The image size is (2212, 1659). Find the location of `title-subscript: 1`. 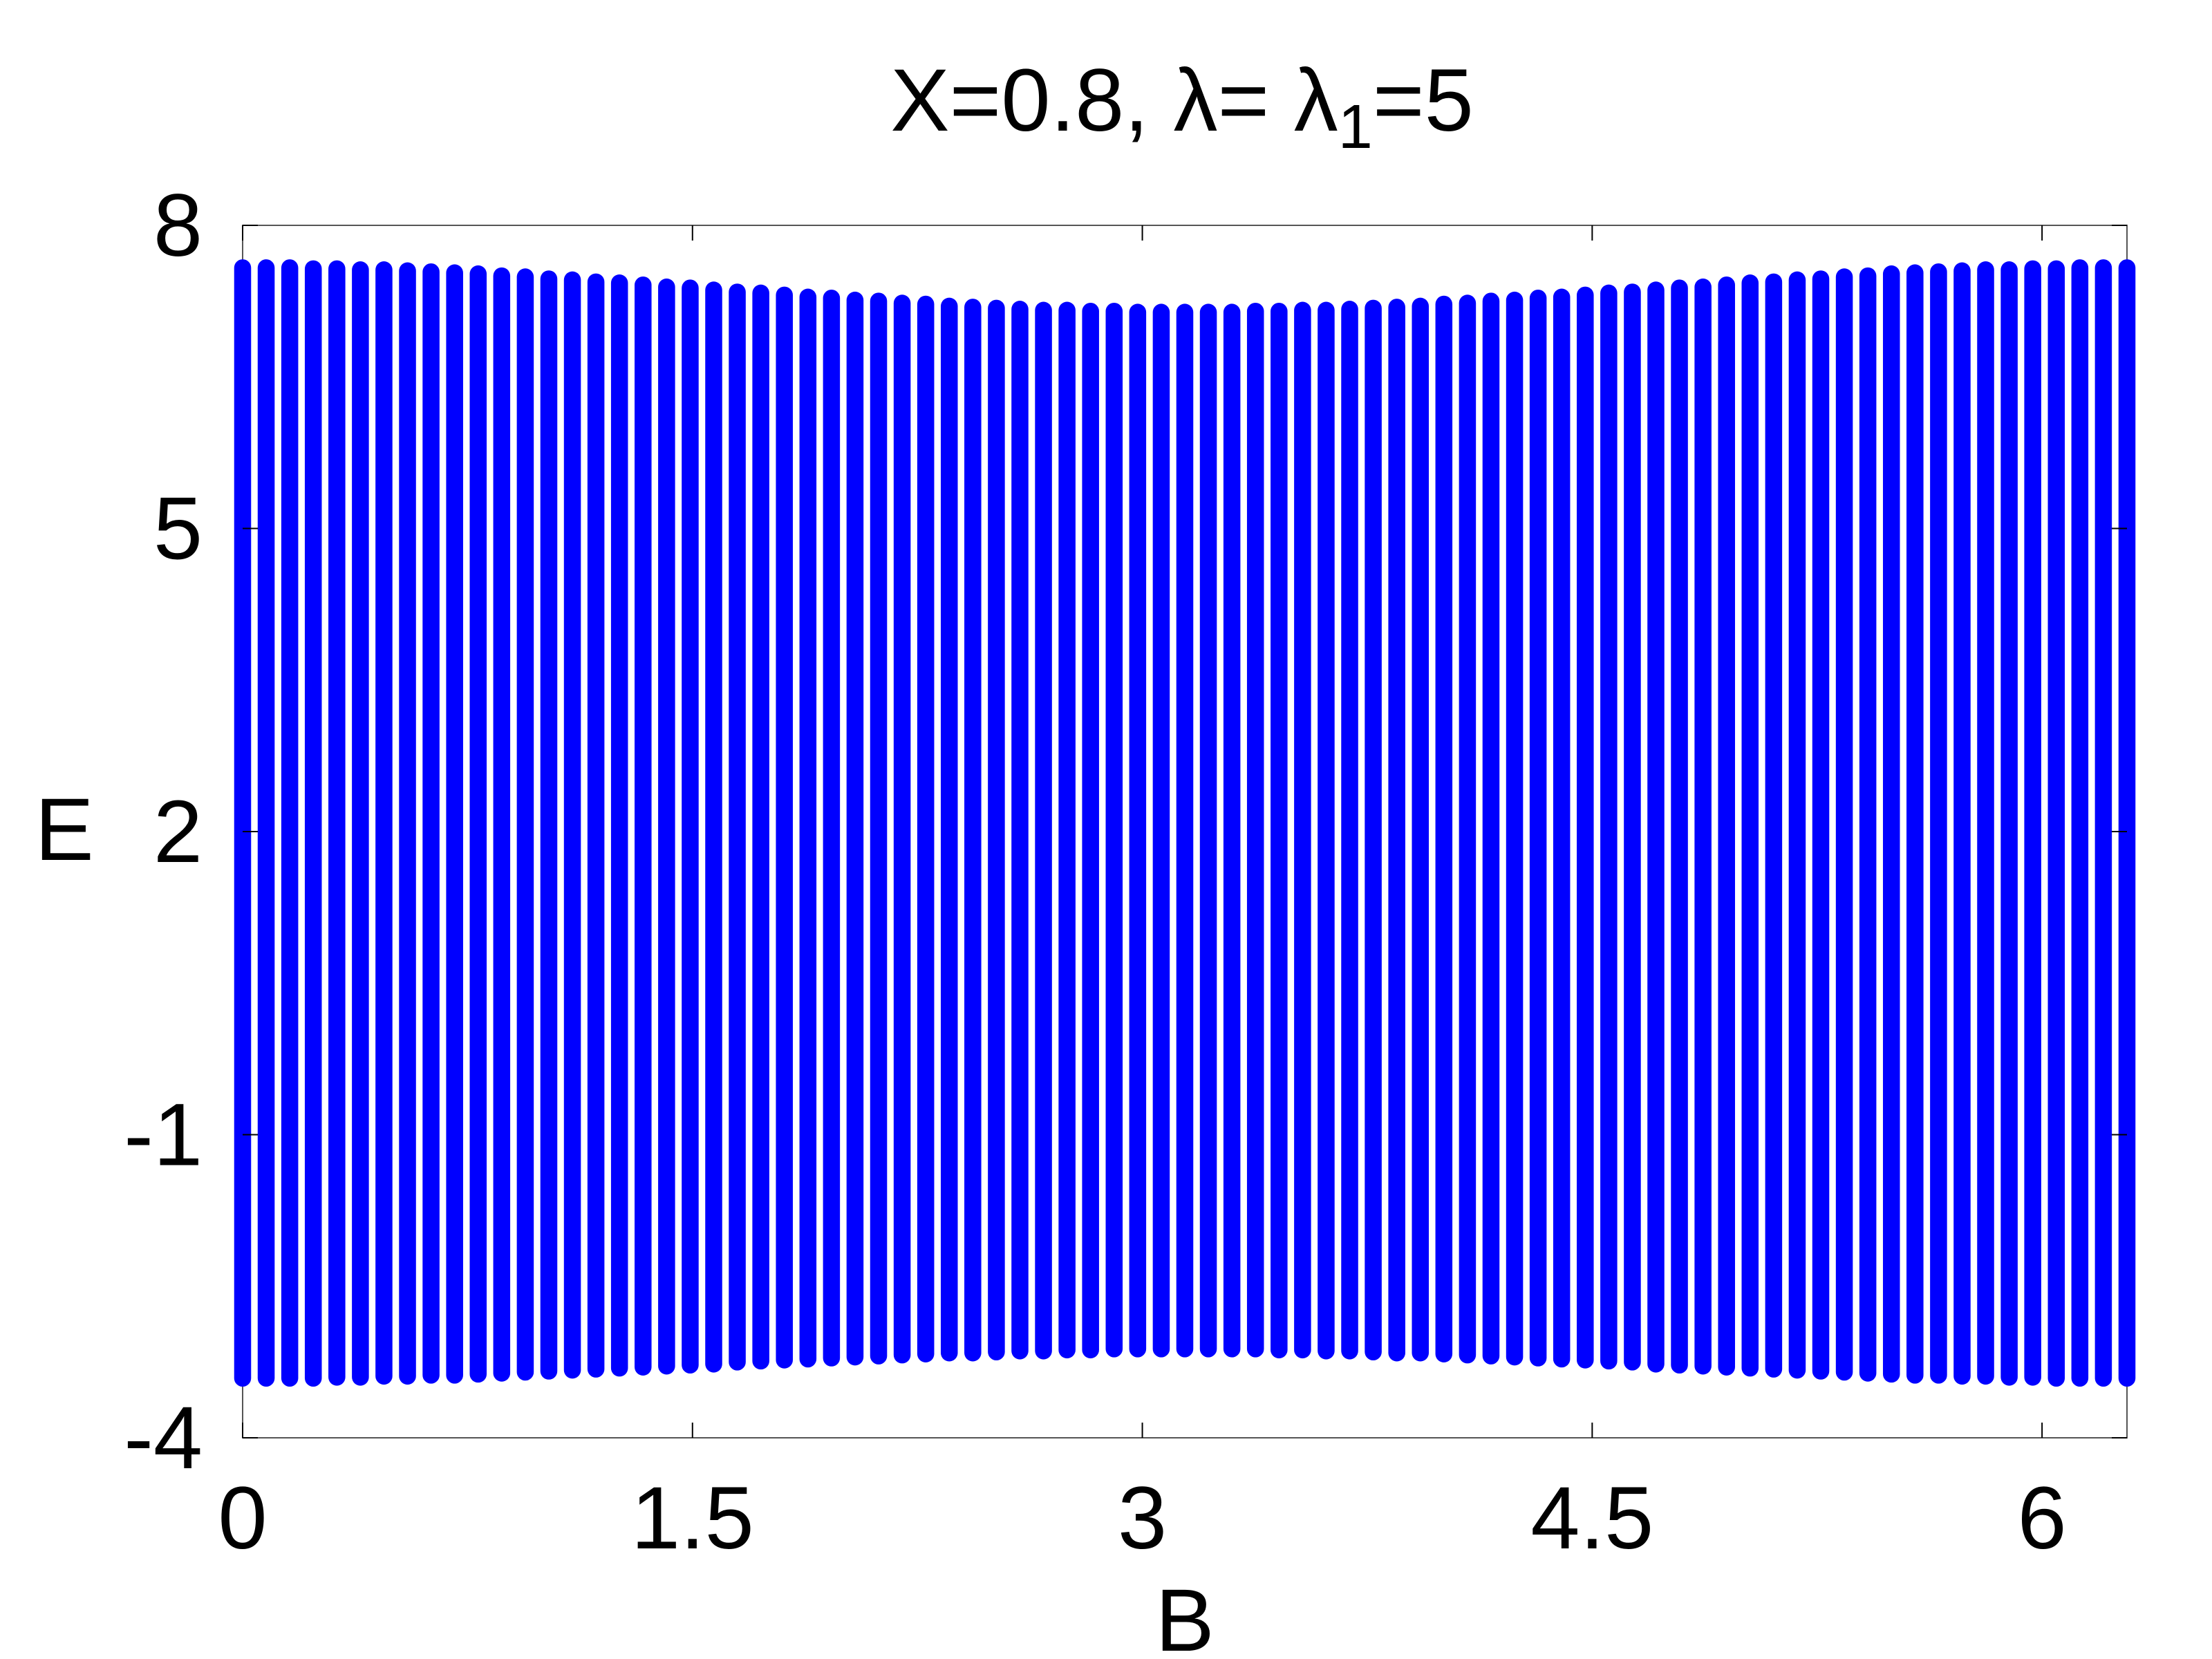

title-subscript: 1 is located at coordinates (1356, 128).